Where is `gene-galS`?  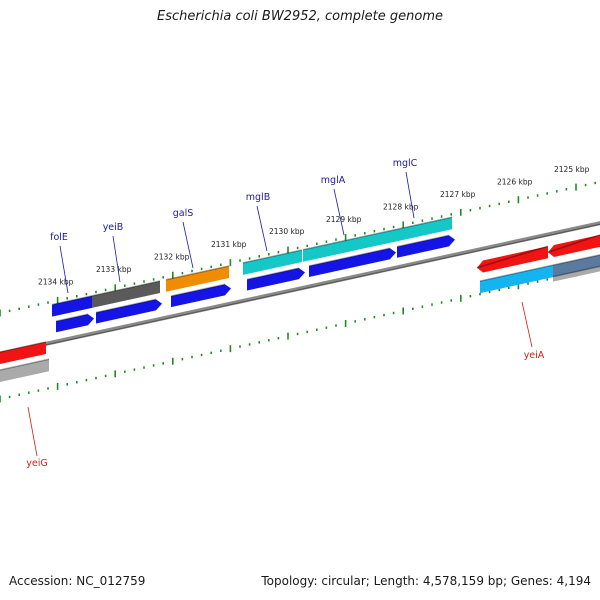 gene-galS is located at coordinates (197, 278).